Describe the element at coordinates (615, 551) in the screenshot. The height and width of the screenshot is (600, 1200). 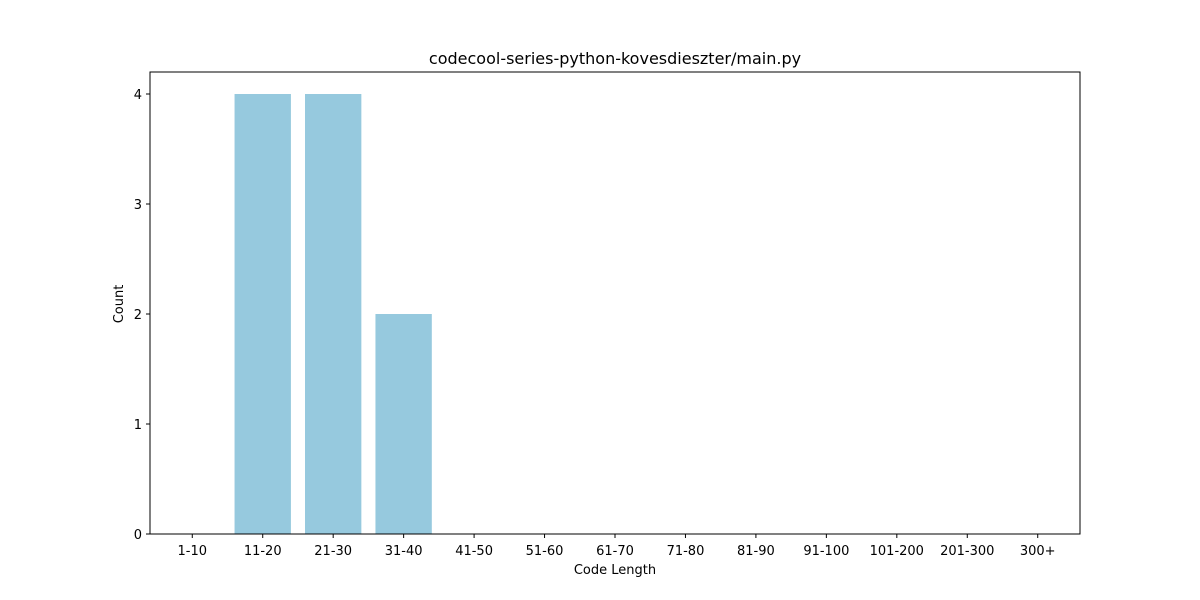
I see `x-tick-label: 61-70` at that location.